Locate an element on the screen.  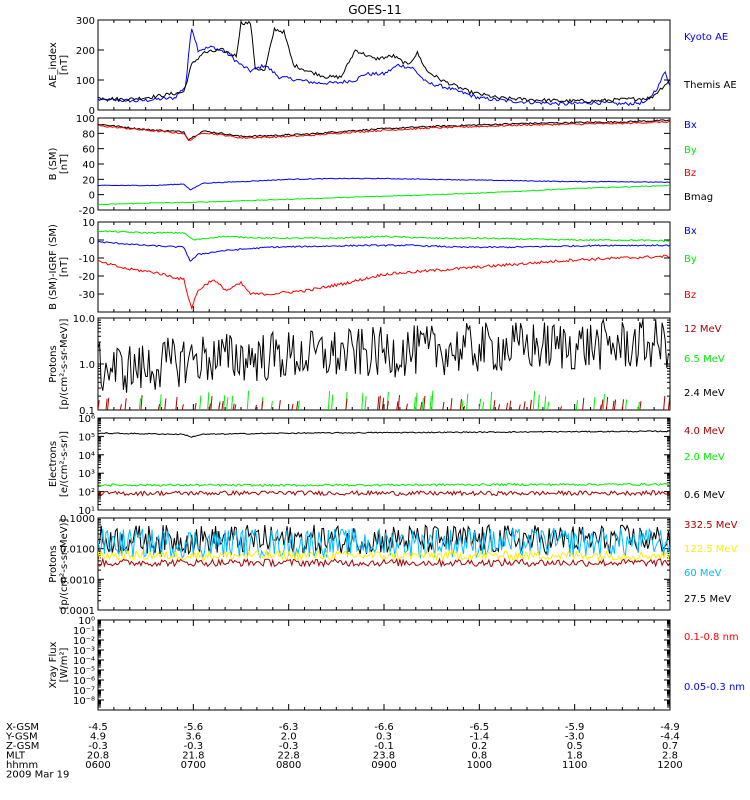
axis-table-value: 0.5 is located at coordinates (575, 746).